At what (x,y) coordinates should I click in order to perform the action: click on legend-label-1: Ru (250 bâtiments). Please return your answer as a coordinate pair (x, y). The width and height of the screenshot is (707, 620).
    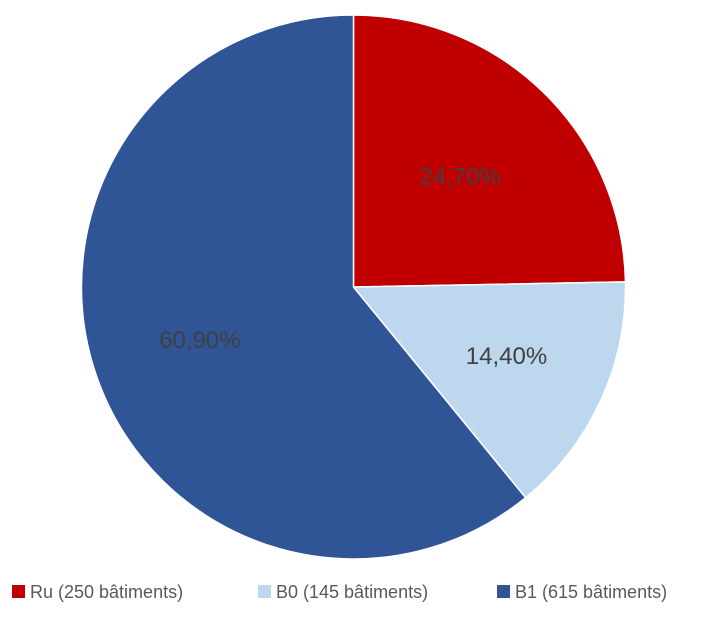
    Looking at the image, I should click on (106, 592).